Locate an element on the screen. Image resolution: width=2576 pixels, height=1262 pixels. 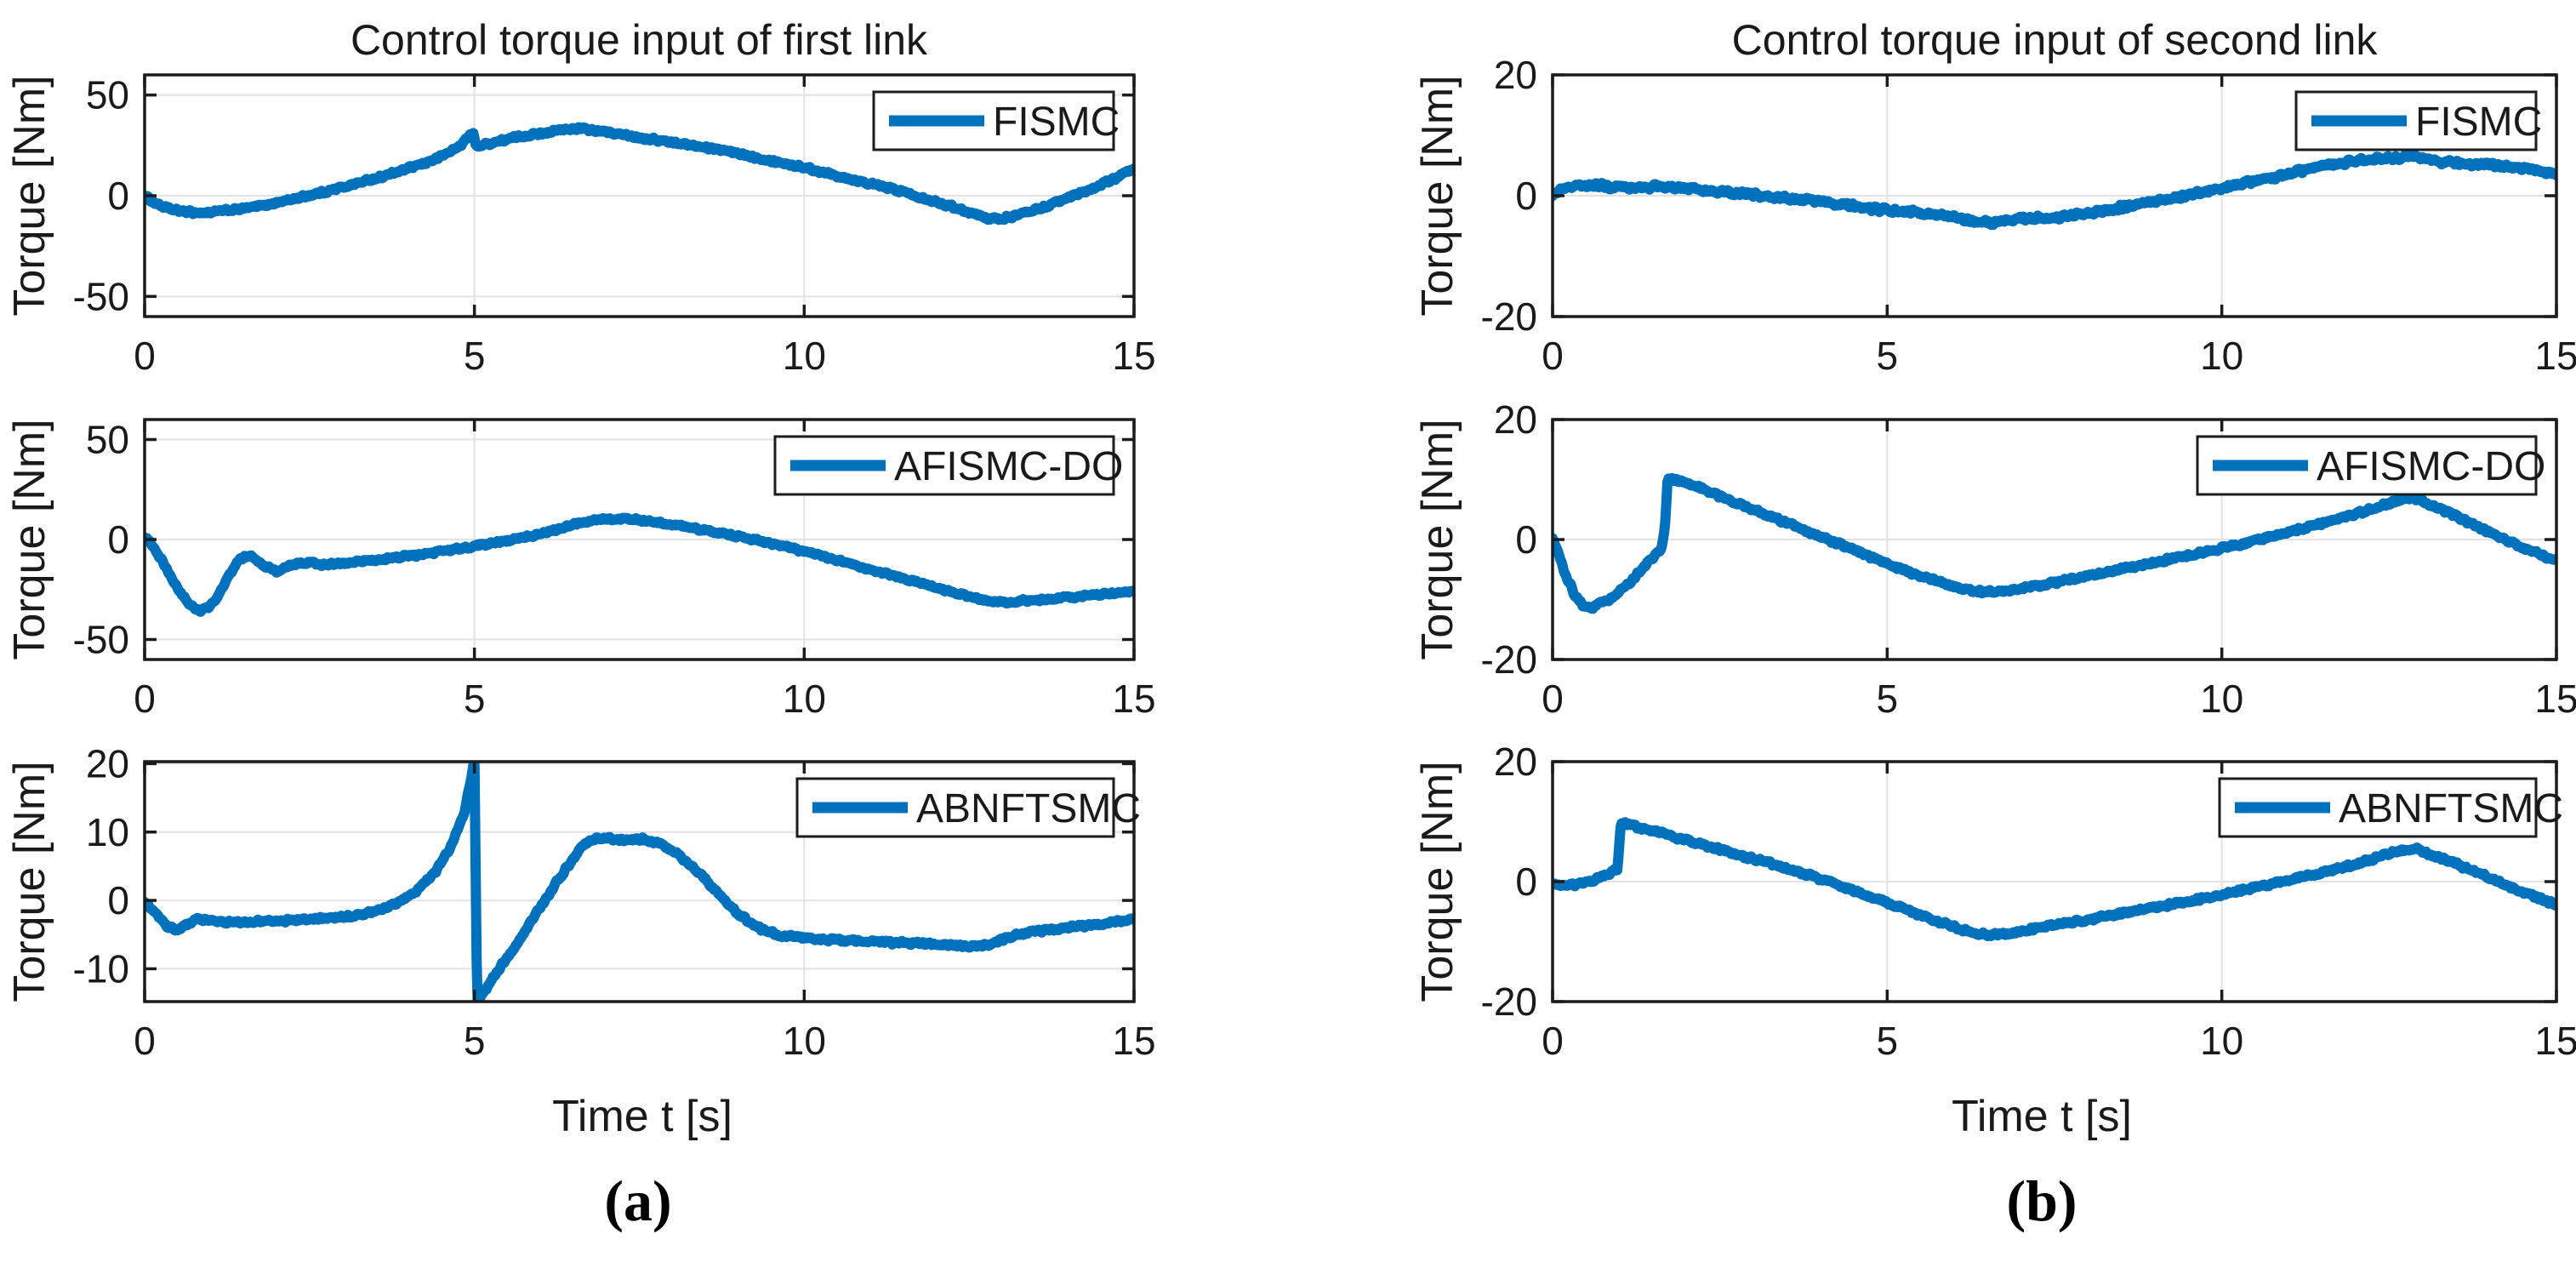
plot-title: Control torque input of first link is located at coordinates (639, 40).